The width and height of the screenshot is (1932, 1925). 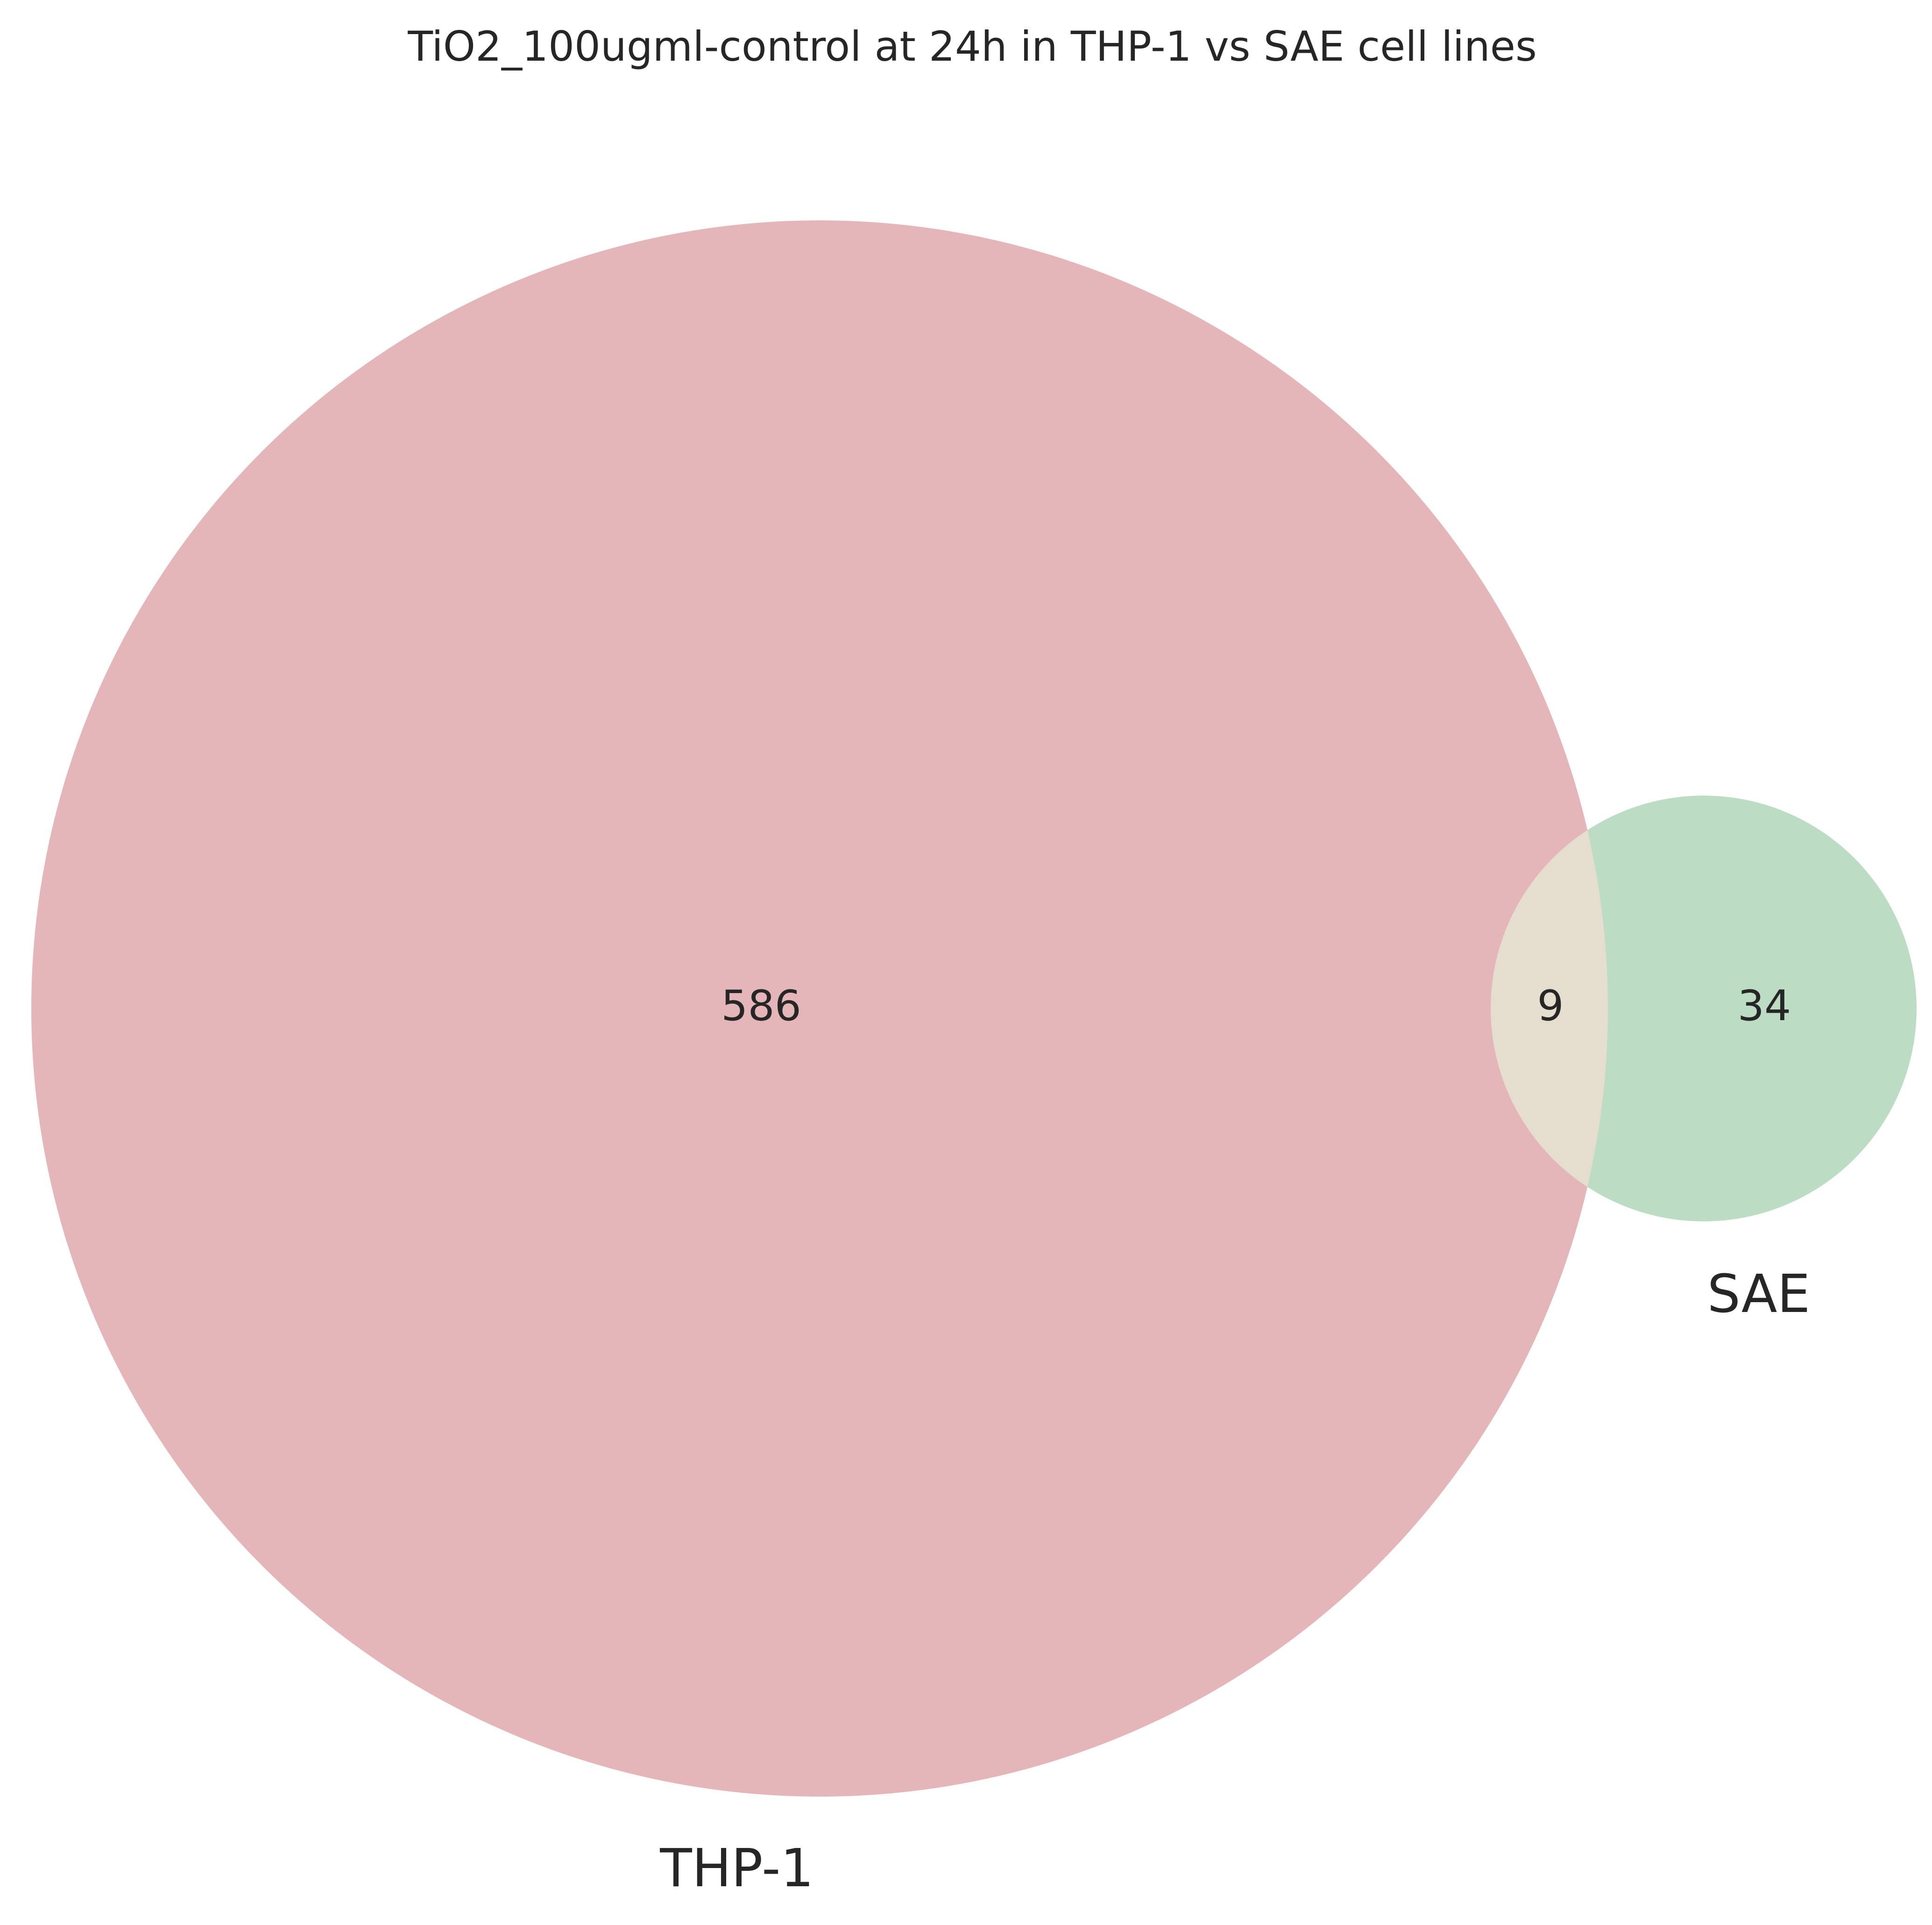 I want to click on thp1-label: THP-1, so click(x=736, y=1868).